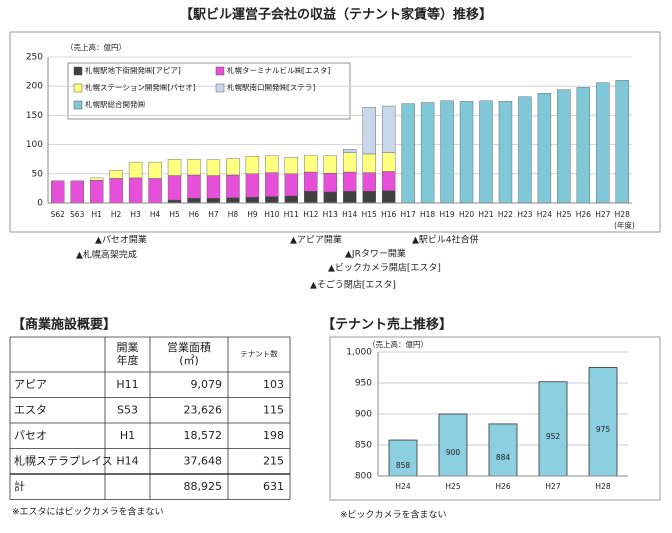 The height and width of the screenshot is (533, 672). Describe the element at coordinates (189, 360) in the screenshot. I see `table-header: (㎡)` at that location.